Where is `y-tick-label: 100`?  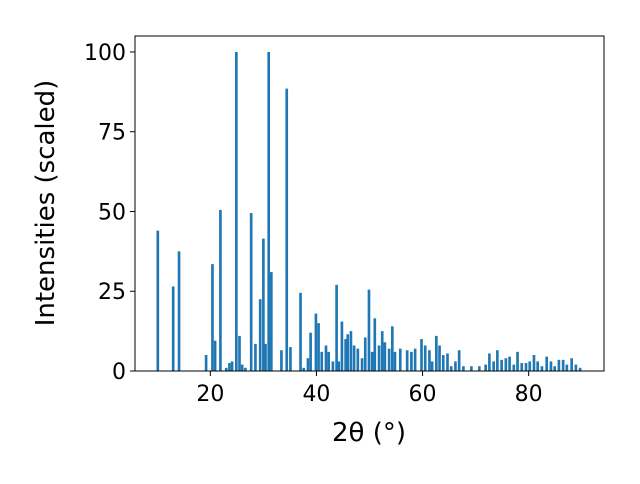
y-tick-label: 100 is located at coordinates (105, 53).